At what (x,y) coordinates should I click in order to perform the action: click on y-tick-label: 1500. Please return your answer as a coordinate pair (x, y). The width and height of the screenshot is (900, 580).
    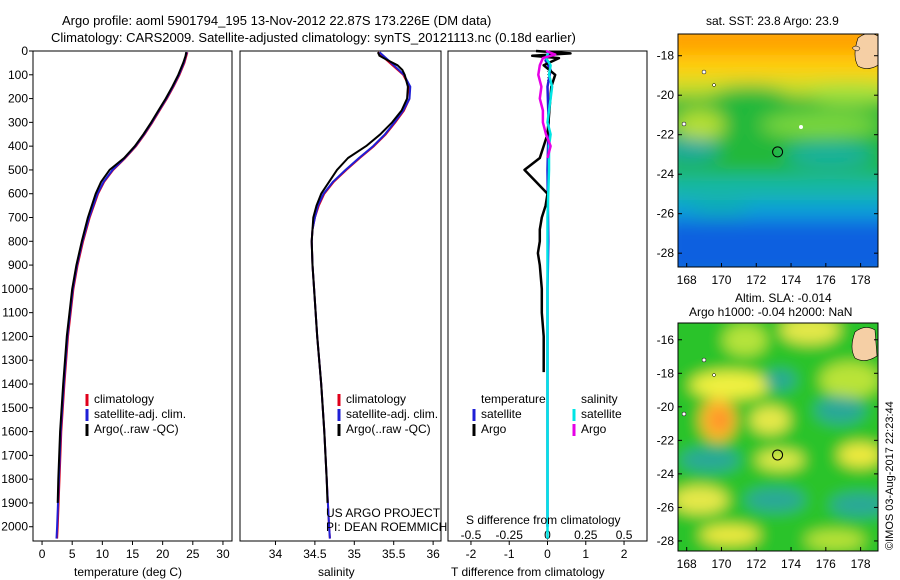
    Looking at the image, I should click on (14, 408).